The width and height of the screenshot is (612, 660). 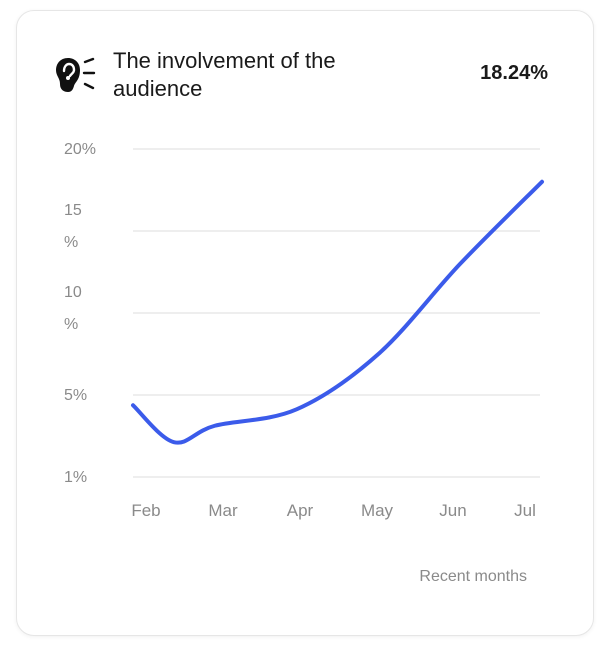 What do you see at coordinates (76, 74) in the screenshot?
I see `ear-icon` at bounding box center [76, 74].